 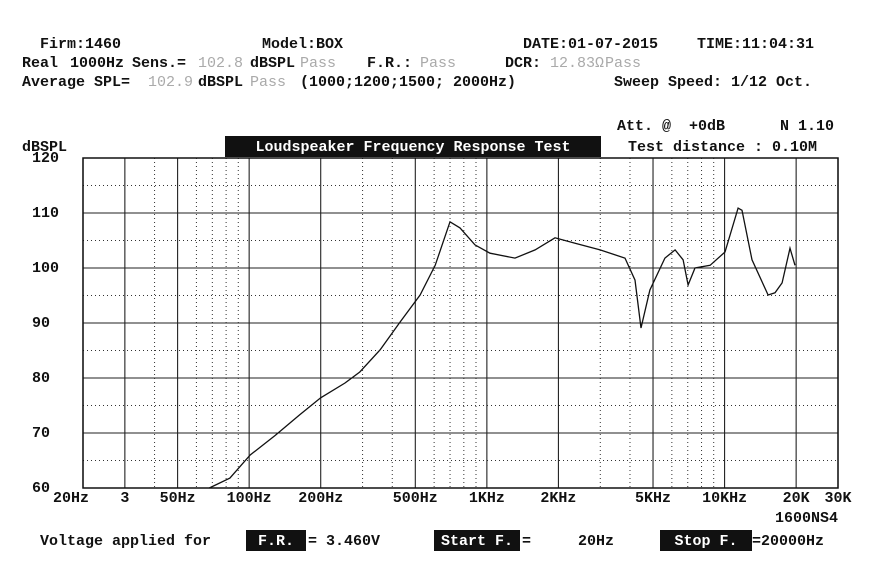 I want to click on time: TIME:11:04:31, so click(x=755, y=44).